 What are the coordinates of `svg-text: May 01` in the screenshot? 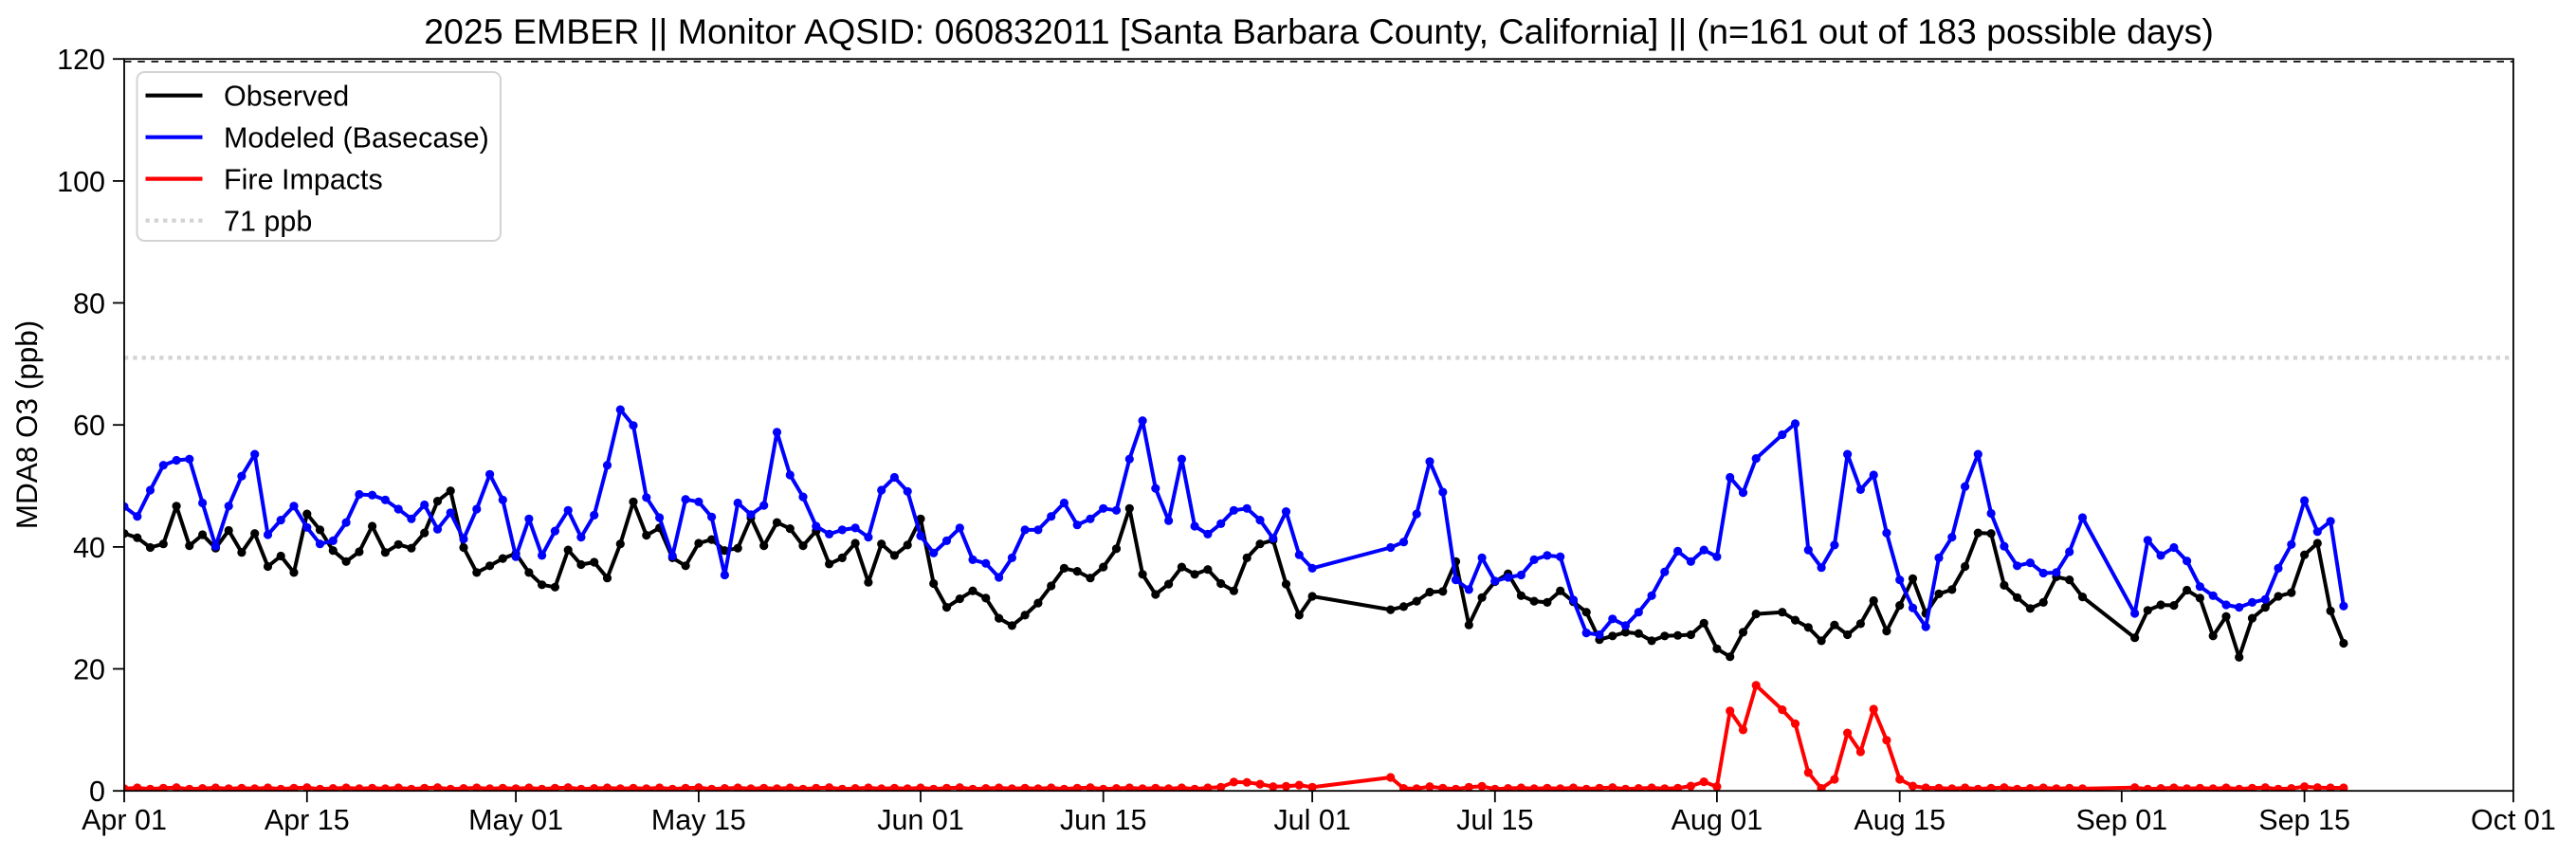 It's located at (515, 820).